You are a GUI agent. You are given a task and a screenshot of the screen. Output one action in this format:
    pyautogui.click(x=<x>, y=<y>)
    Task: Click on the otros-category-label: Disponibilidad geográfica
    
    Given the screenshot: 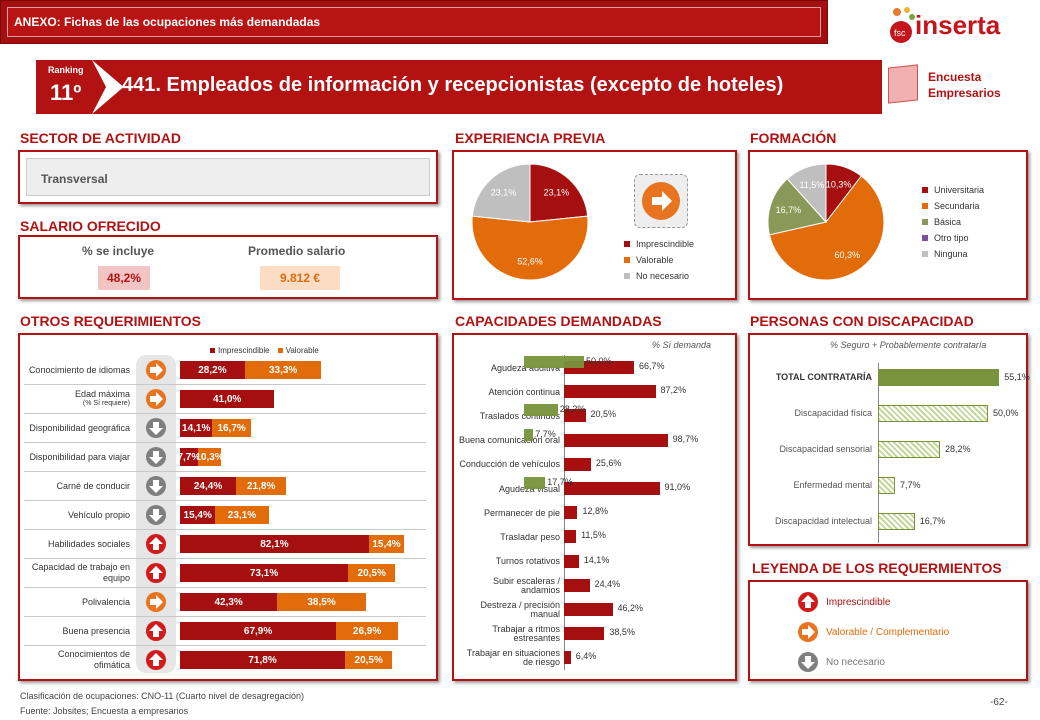 What is the action you would take?
    pyautogui.click(x=79, y=427)
    